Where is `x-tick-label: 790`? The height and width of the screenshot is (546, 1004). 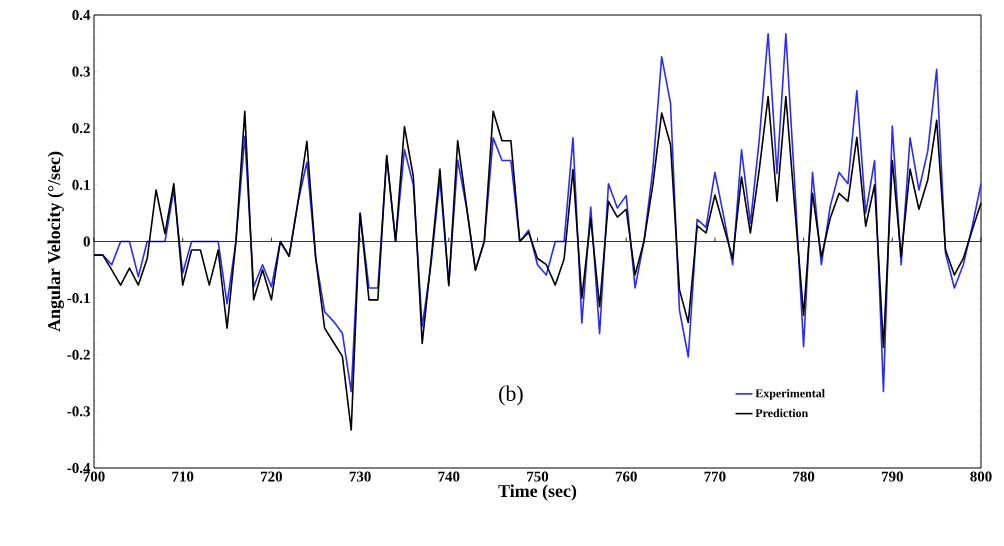 x-tick-label: 790 is located at coordinates (892, 476).